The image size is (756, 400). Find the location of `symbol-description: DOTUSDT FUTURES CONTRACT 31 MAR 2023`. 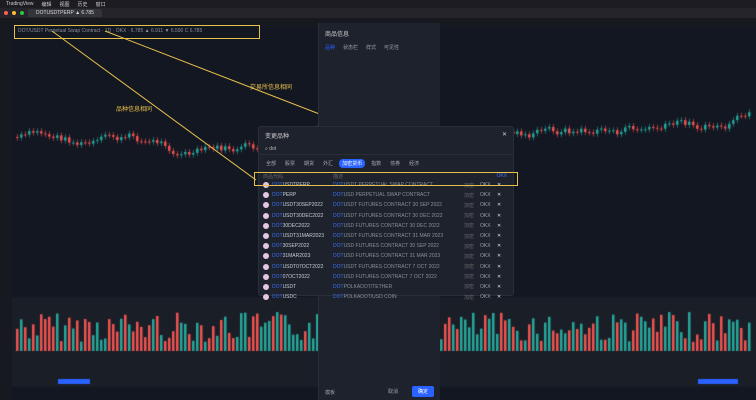

symbol-description: DOTUSDT FUTURES CONTRACT 31 MAR 2023 is located at coordinates (388, 236).